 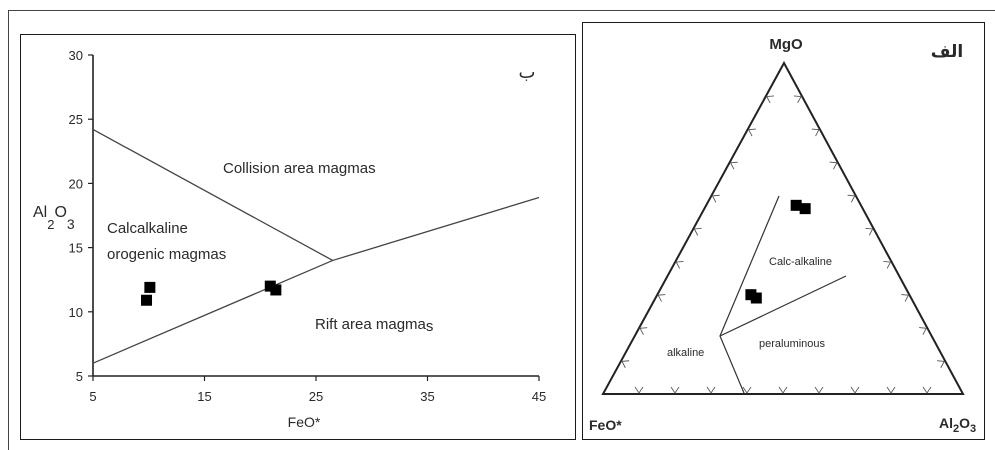 I want to click on apex-feo-label: FeO*, so click(x=605, y=425).